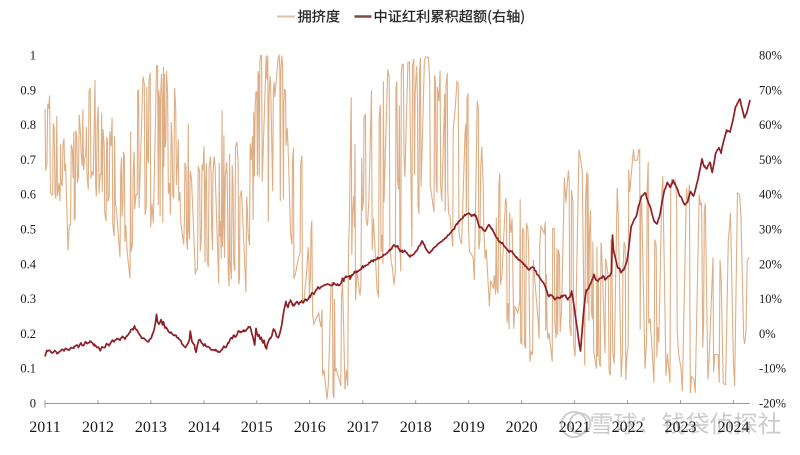 This screenshot has height=455, width=800. I want to click on svg-text: 10%, so click(770, 299).